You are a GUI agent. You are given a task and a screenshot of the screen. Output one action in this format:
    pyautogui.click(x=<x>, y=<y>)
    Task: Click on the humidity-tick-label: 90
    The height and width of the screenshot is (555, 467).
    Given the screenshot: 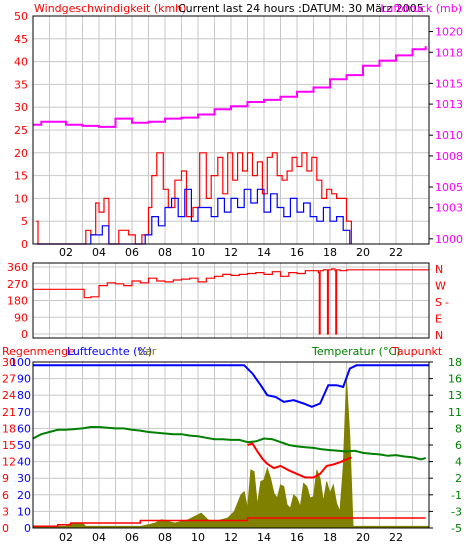 What is the action you would take?
    pyautogui.click(x=24, y=379)
    